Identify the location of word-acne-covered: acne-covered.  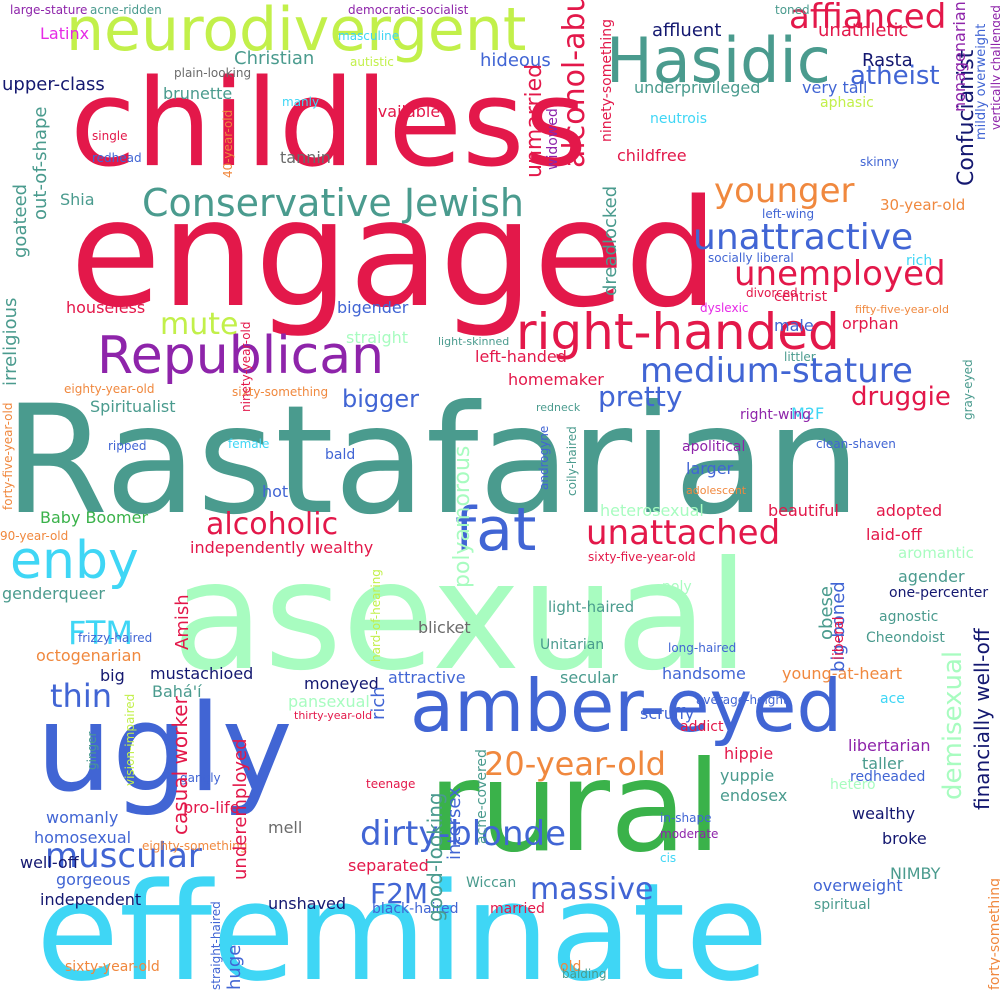
(482, 796).